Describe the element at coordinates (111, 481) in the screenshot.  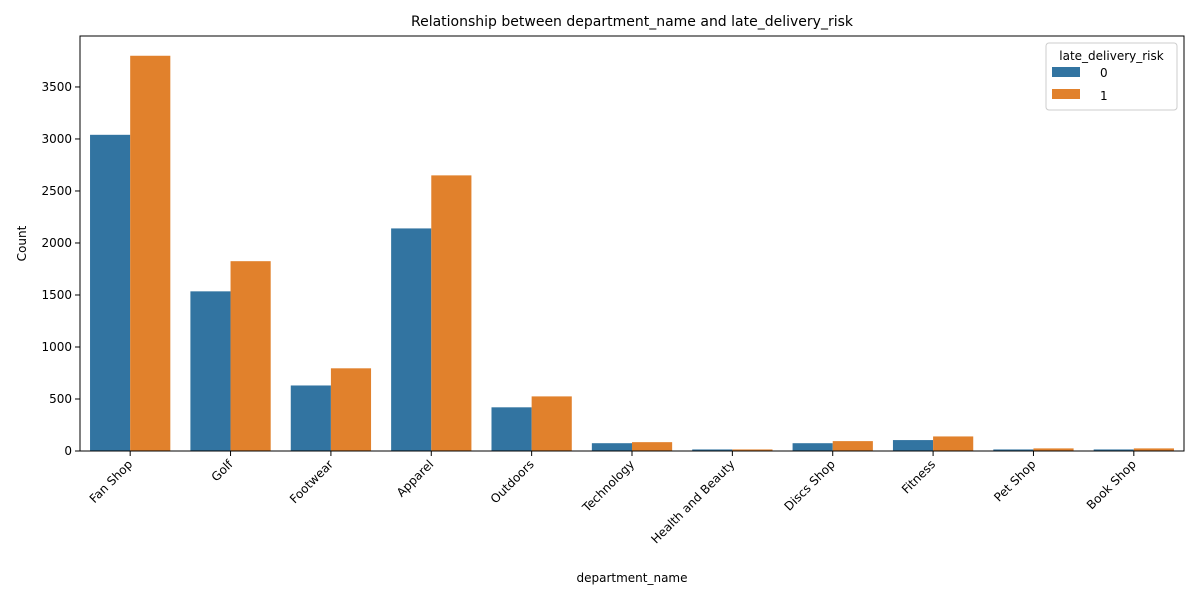
I see `x-tick-label: Fan Shop` at that location.